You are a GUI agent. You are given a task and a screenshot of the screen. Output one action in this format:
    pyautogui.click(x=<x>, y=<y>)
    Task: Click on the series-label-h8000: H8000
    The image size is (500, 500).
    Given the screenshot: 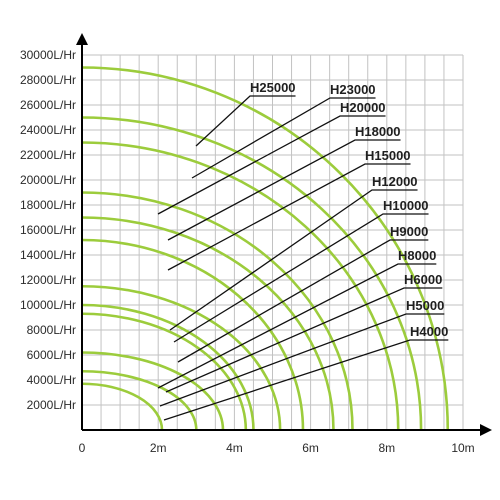 What is the action you would take?
    pyautogui.click(x=417, y=255)
    